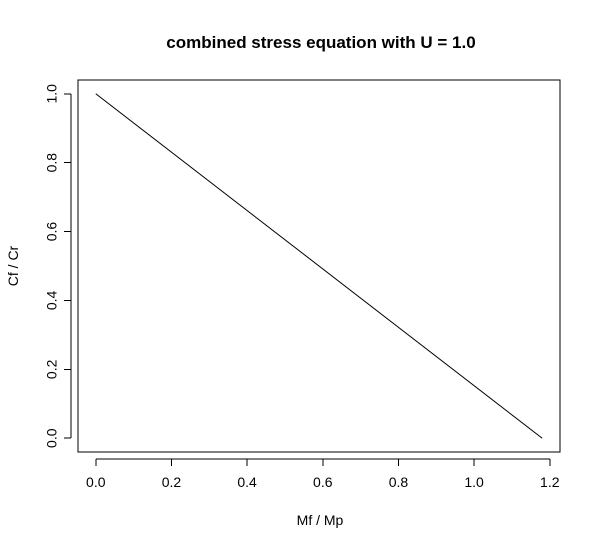  I want to click on y-tick-label: 0.0, so click(52, 438).